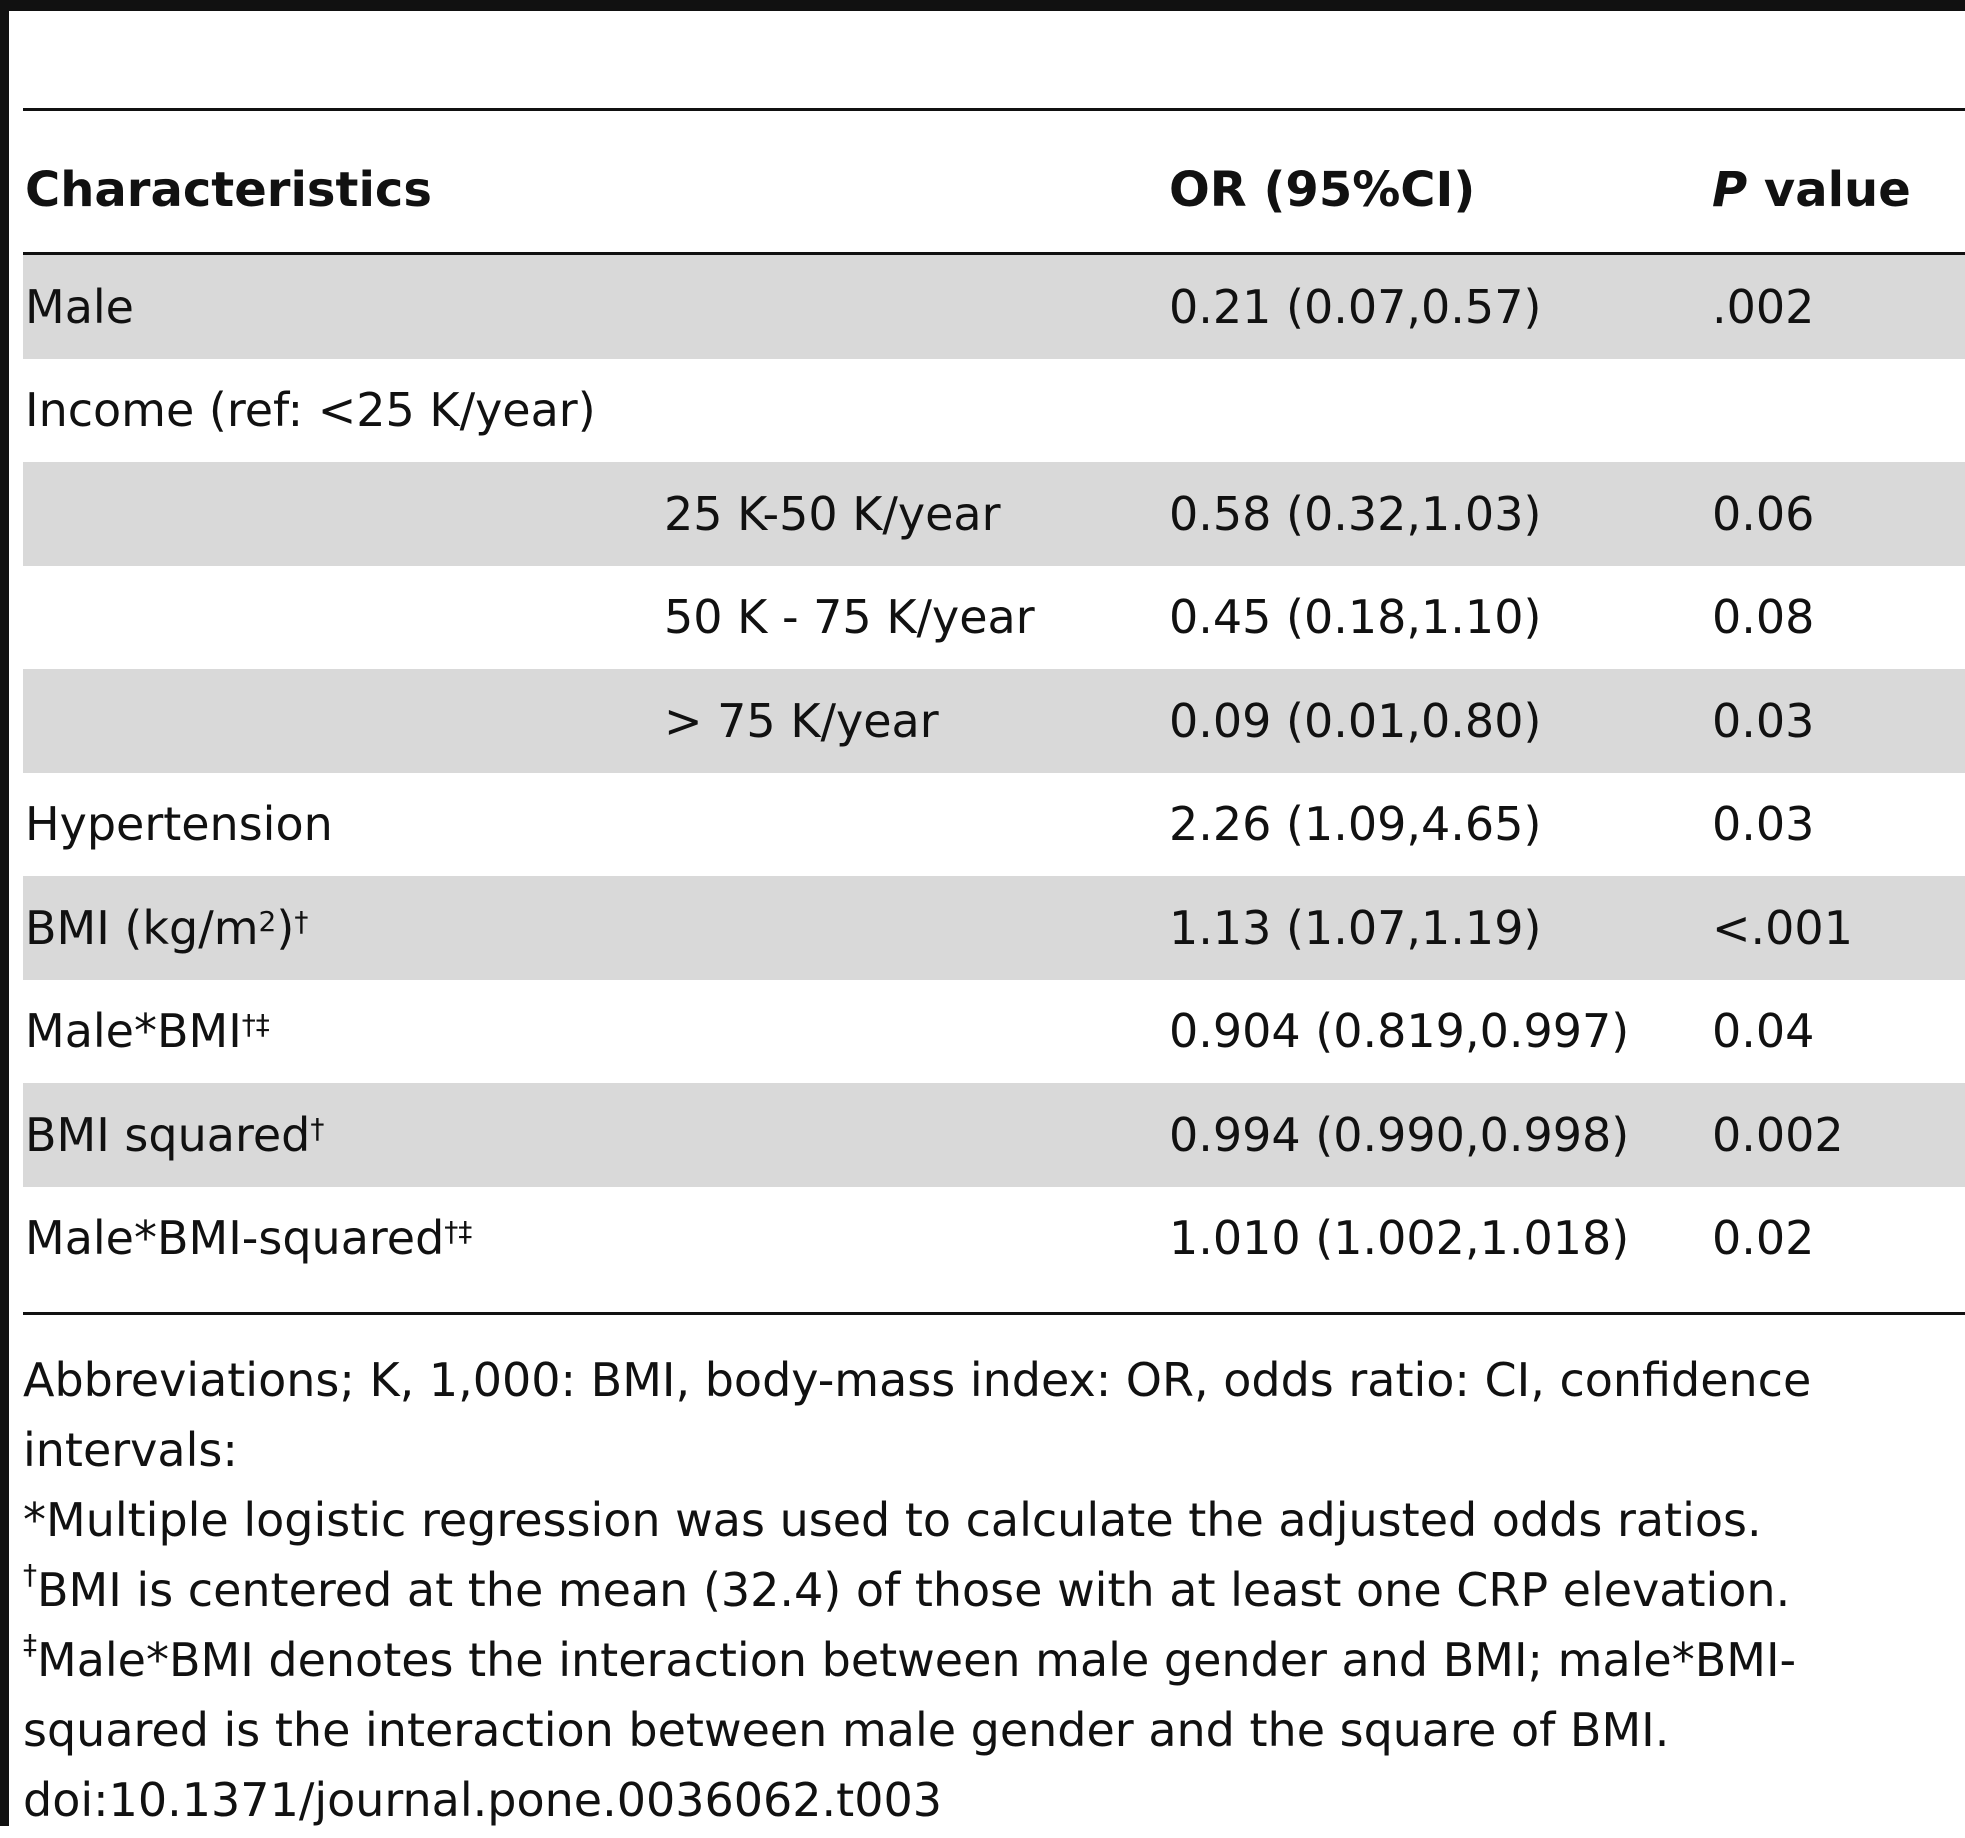 The height and width of the screenshot is (1838, 1965). What do you see at coordinates (1355, 617) in the screenshot?
I see `cell-odds-ratio: 0.45 (0.18,1.10)` at bounding box center [1355, 617].